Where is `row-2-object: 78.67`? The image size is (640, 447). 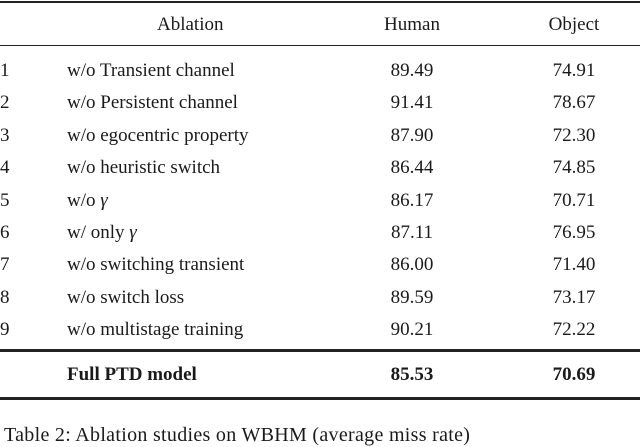 row-2-object: 78.67 is located at coordinates (574, 103).